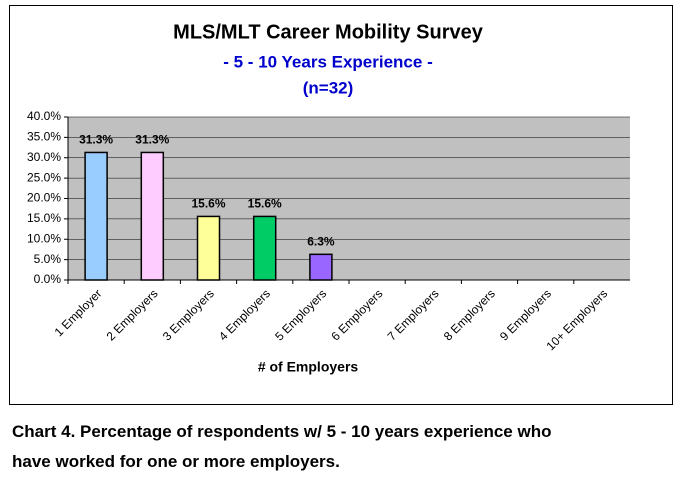 The width and height of the screenshot is (677, 480). What do you see at coordinates (48, 259) in the screenshot?
I see `y-tick-label: 5.0%` at bounding box center [48, 259].